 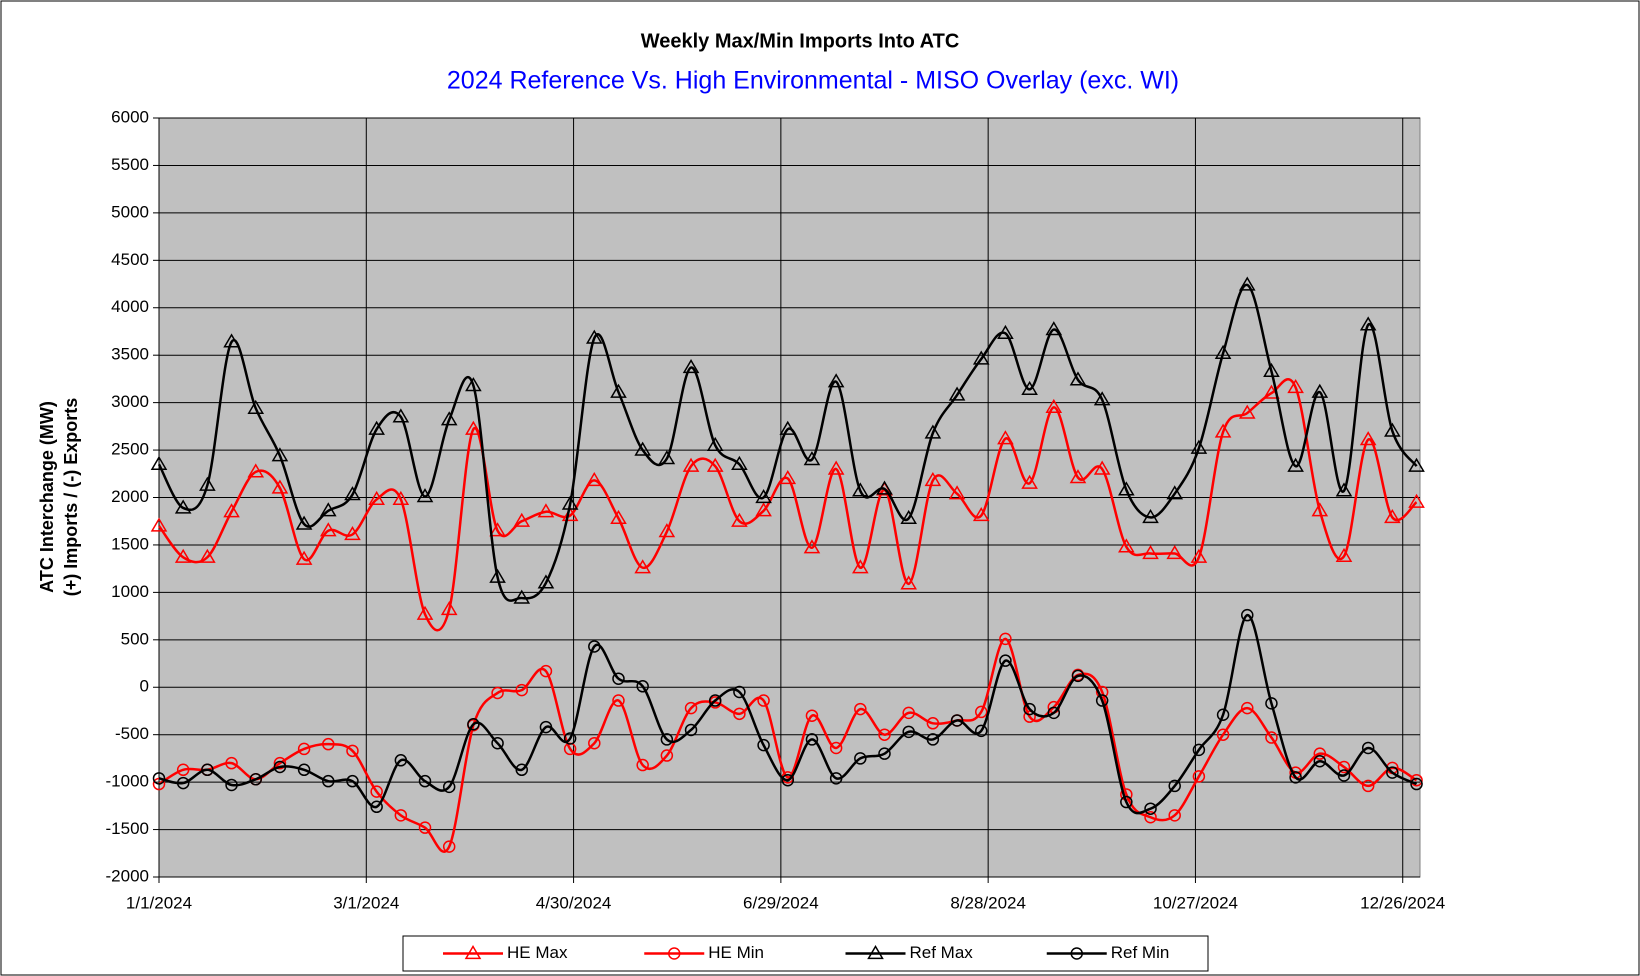 What do you see at coordinates (130, 543) in the screenshot?
I see `y-tick-label: 1500` at bounding box center [130, 543].